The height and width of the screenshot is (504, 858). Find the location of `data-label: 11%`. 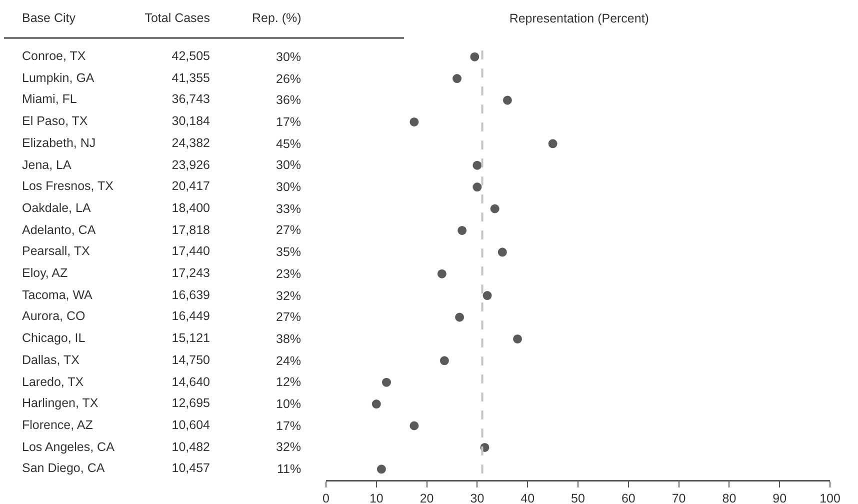

data-label: 11% is located at coordinates (289, 469).